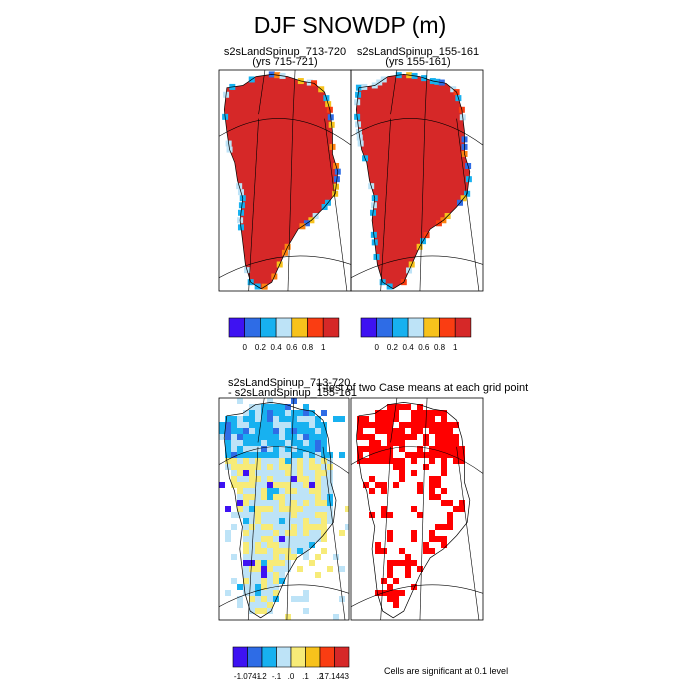  Describe the element at coordinates (417, 509) in the screenshot. I see `panel-ttest-map` at that location.